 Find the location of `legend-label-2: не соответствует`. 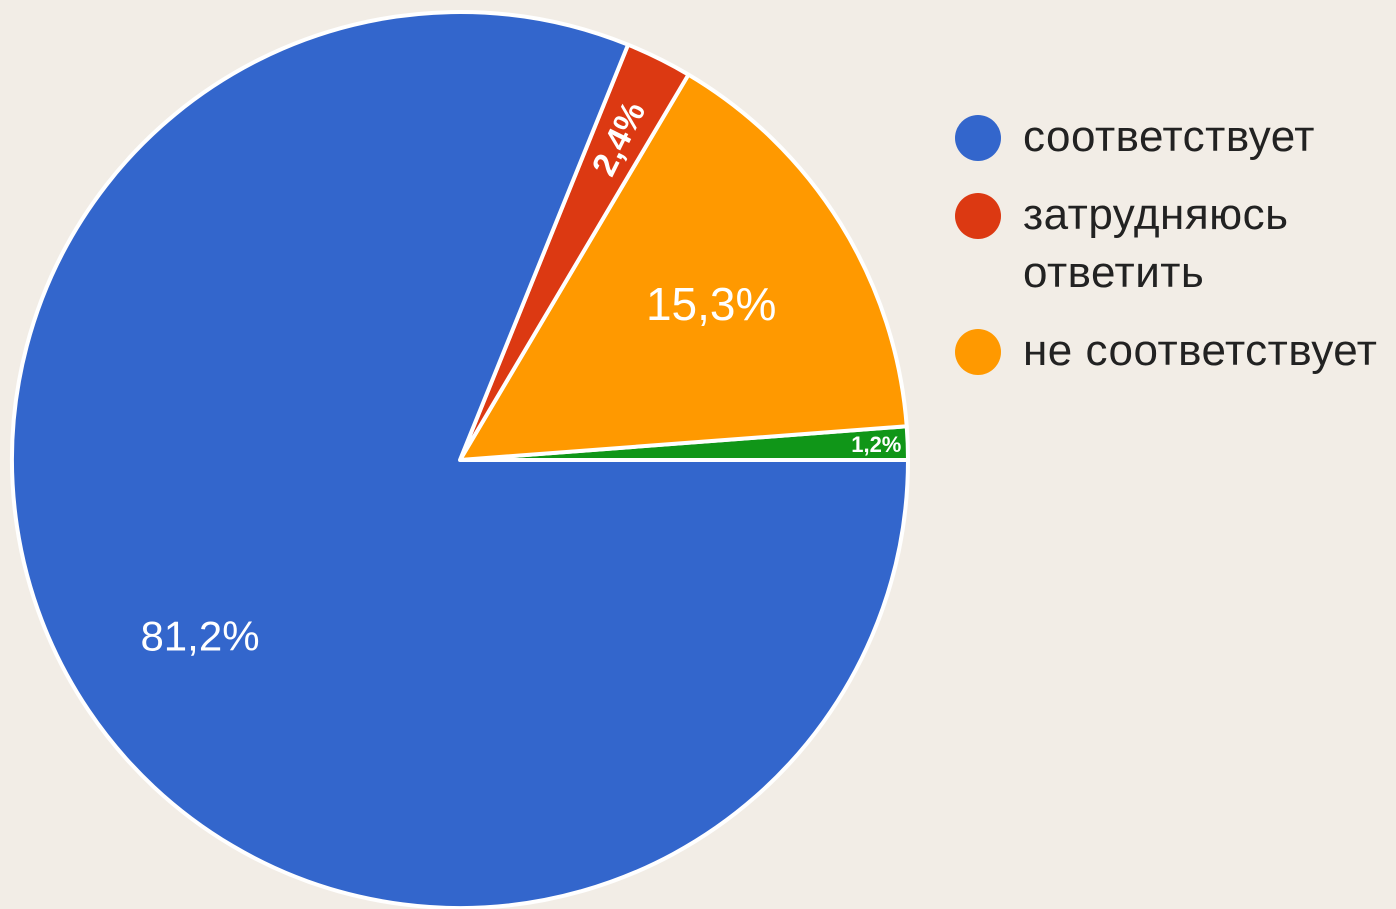

legend-label-2: не соответствует is located at coordinates (1200, 350).